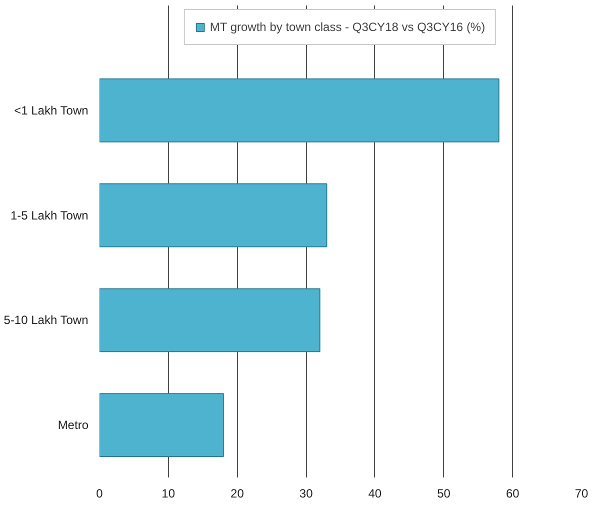 The image size is (610, 516). What do you see at coordinates (100, 493) in the screenshot?
I see `x-tick-label: 0` at bounding box center [100, 493].